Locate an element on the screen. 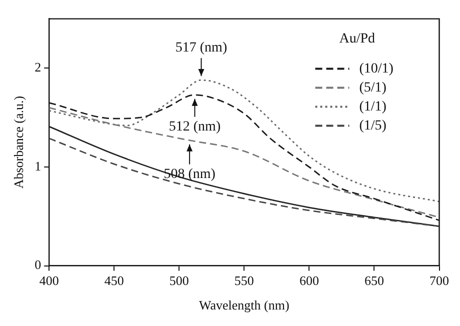 This screenshot has height=326, width=460. legend-label: (1/5) is located at coordinates (373, 126).